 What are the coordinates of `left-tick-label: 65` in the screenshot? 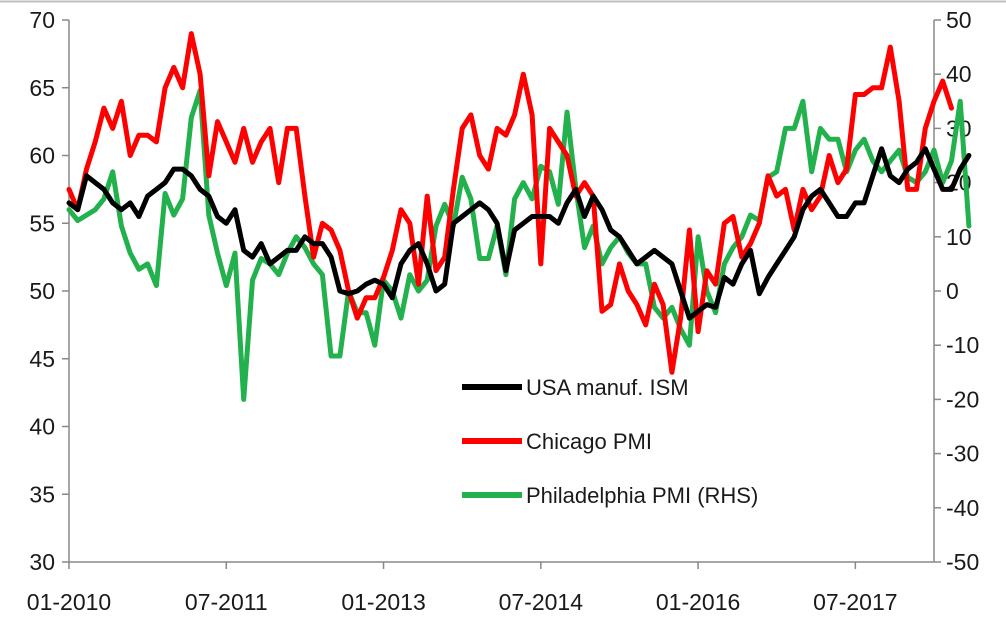 It's located at (42, 88).